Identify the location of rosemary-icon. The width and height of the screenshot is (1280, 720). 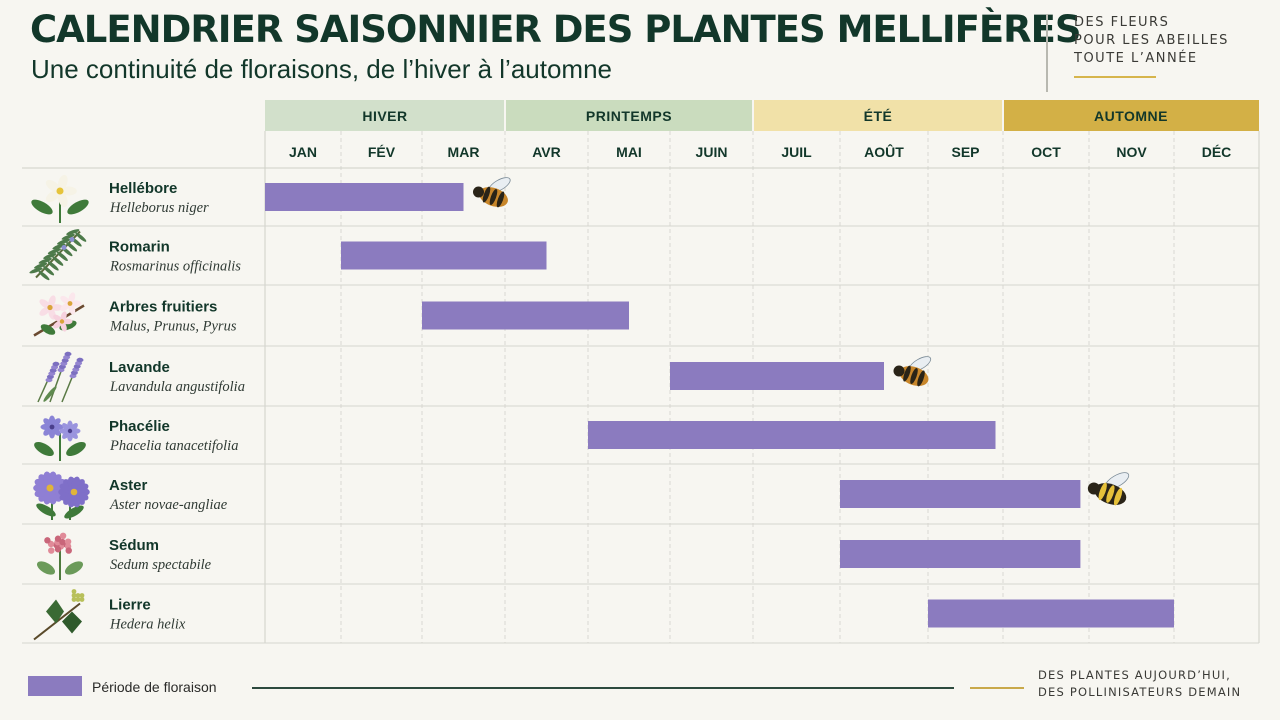
(58, 255).